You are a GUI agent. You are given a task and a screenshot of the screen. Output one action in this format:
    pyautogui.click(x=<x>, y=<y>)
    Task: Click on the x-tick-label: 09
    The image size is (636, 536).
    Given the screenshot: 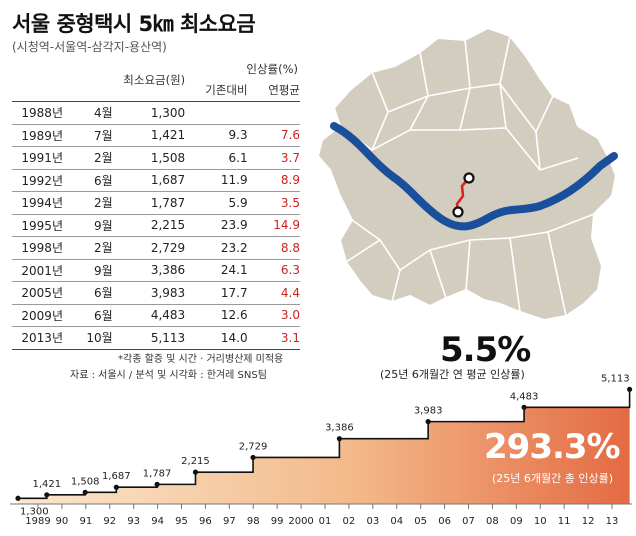 What is the action you would take?
    pyautogui.click(x=516, y=521)
    